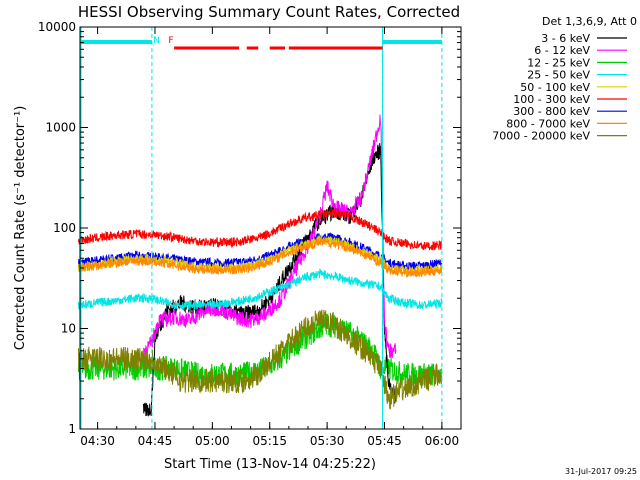  I want to click on date-stamp: 31-Jul-2017 09:25, so click(601, 471).